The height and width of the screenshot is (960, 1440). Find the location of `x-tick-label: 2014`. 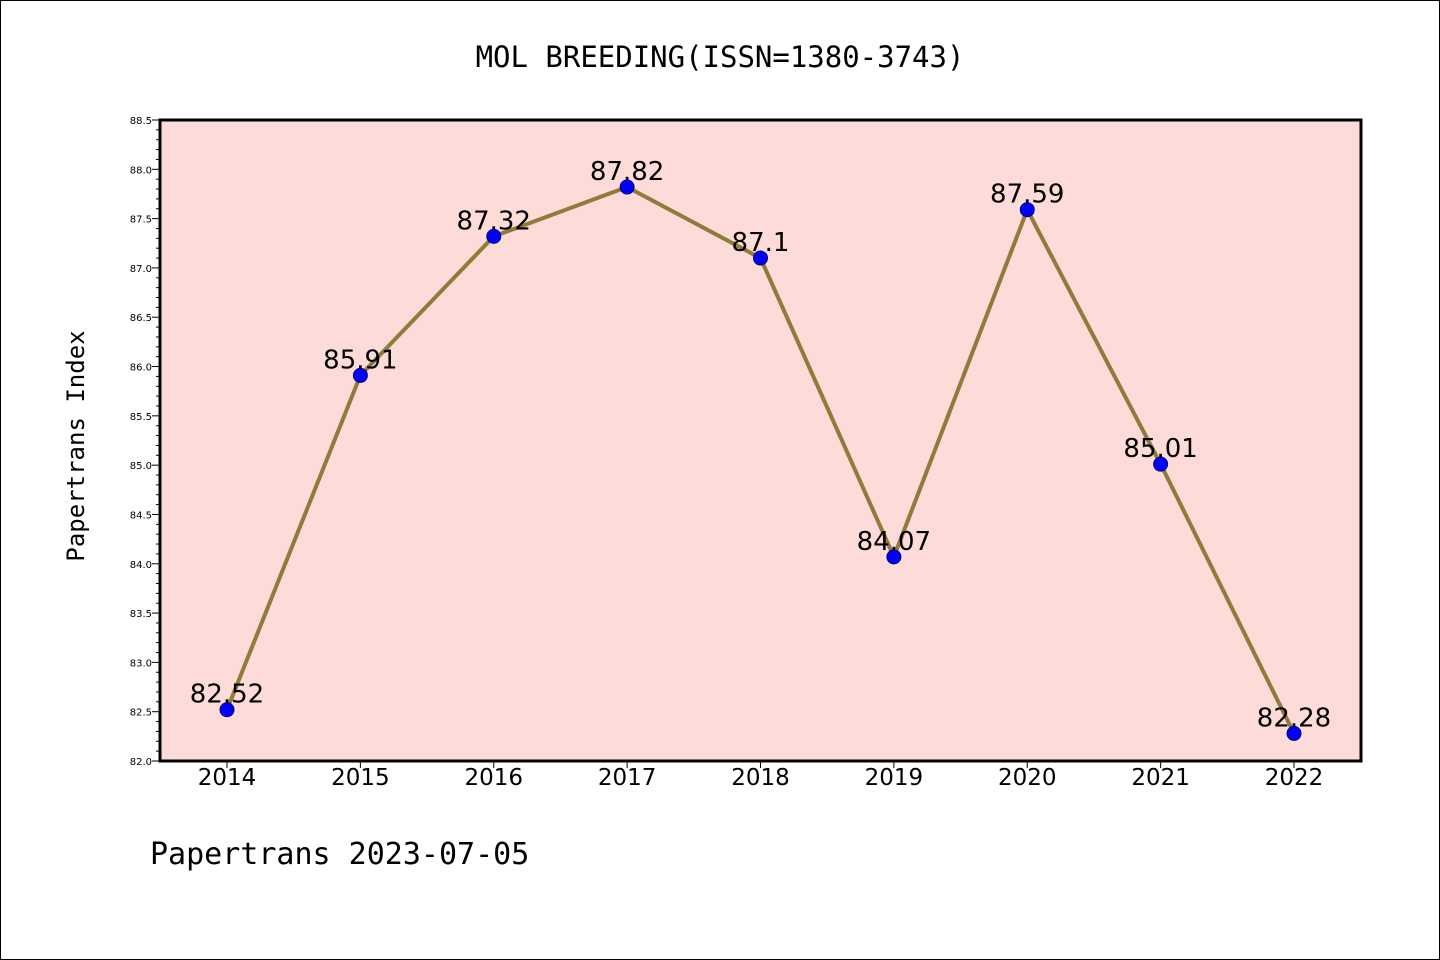

x-tick-label: 2014 is located at coordinates (227, 778).